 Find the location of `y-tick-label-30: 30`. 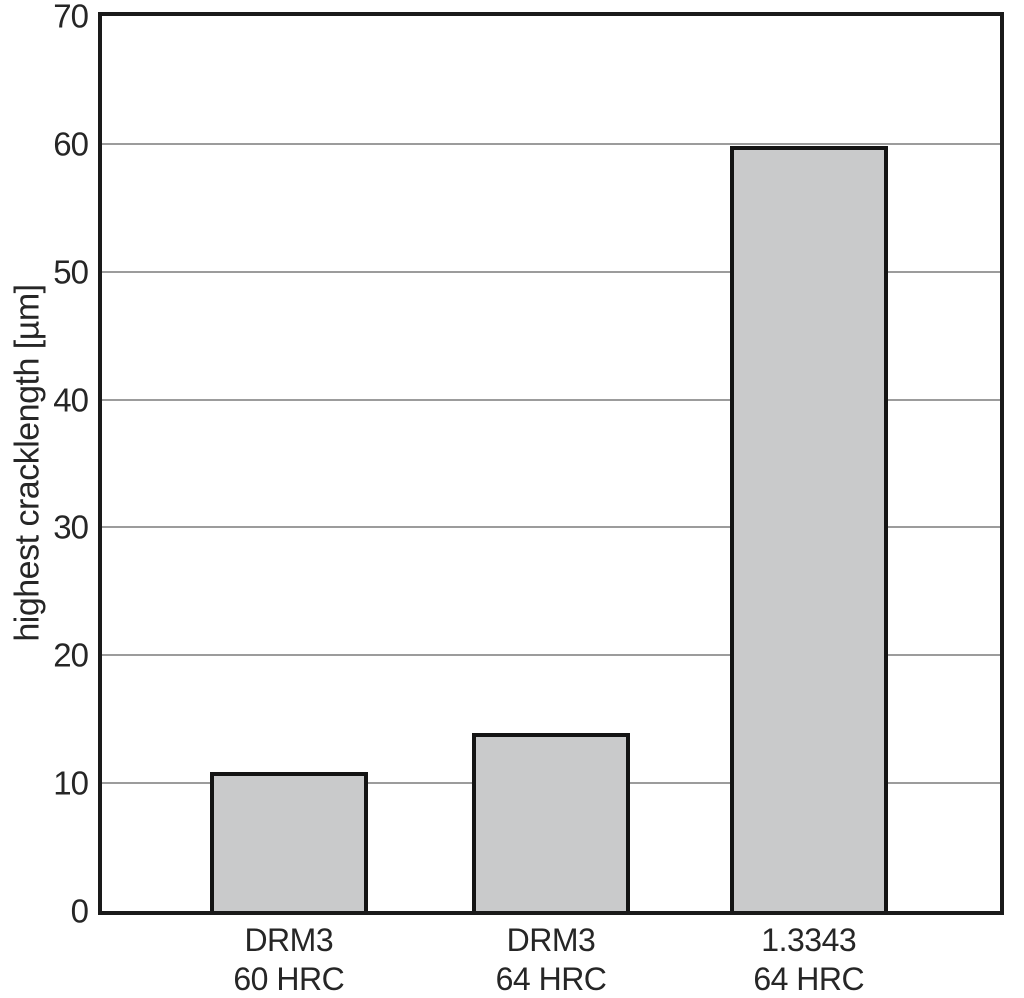

y-tick-label-30: 30 is located at coordinates (71, 527).